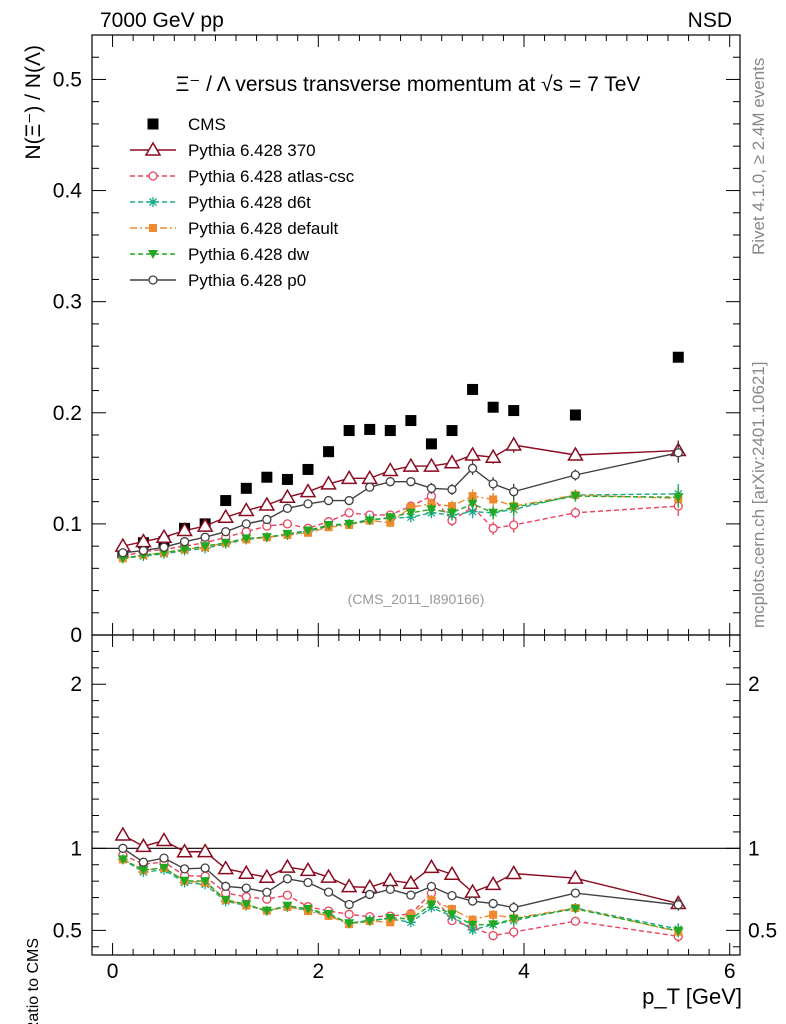 The height and width of the screenshot is (1024, 786). I want to click on ratio-y-tick-label: 0.5, so click(67, 930).